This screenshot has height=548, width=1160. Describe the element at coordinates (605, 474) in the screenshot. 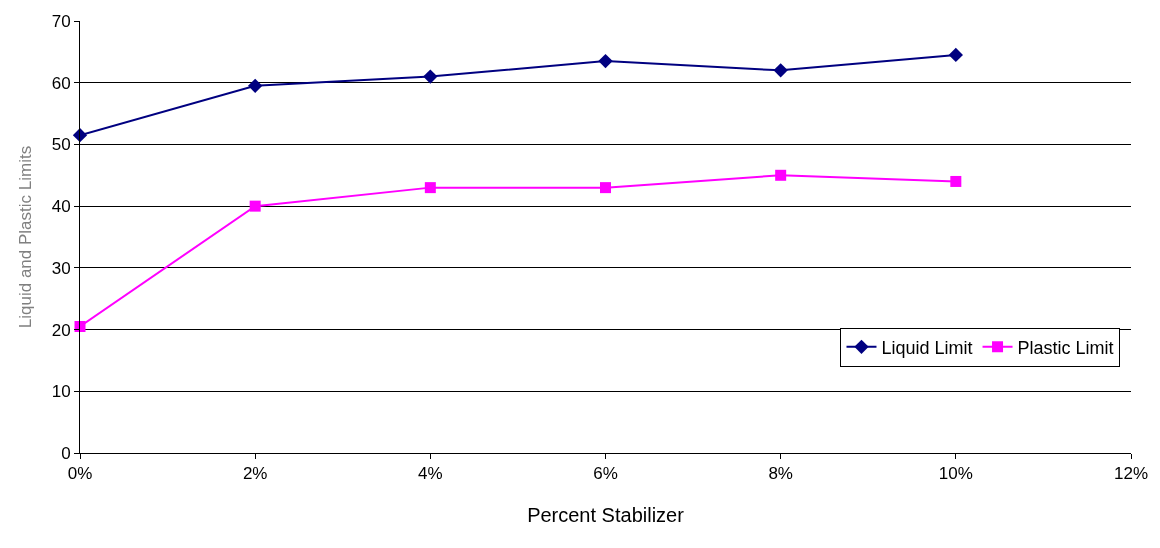

I see `x-tick-label: 6%` at that location.